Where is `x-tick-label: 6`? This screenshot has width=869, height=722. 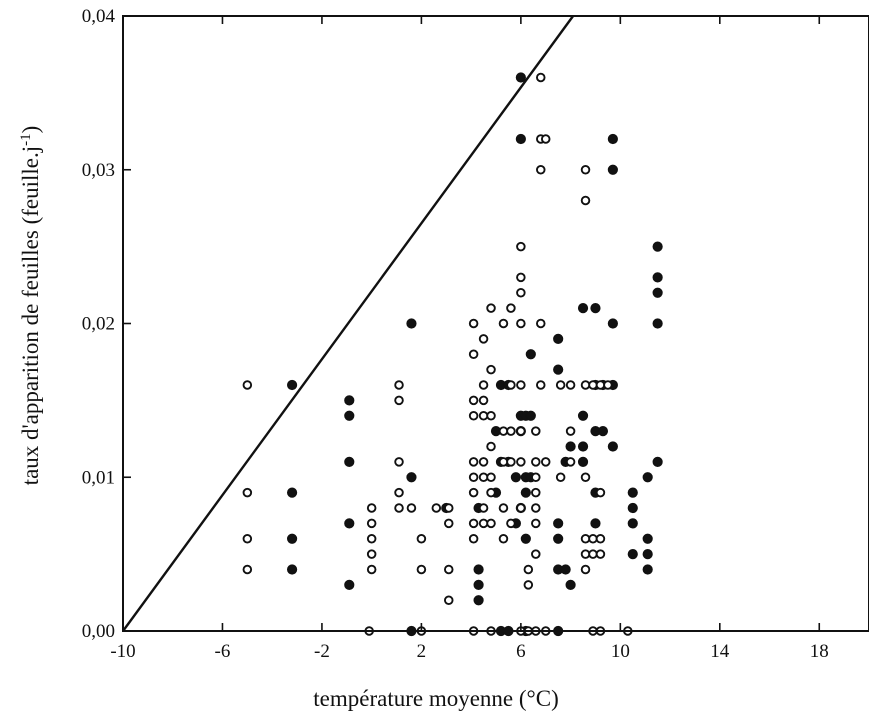
x-tick-label: 6 is located at coordinates (521, 651).